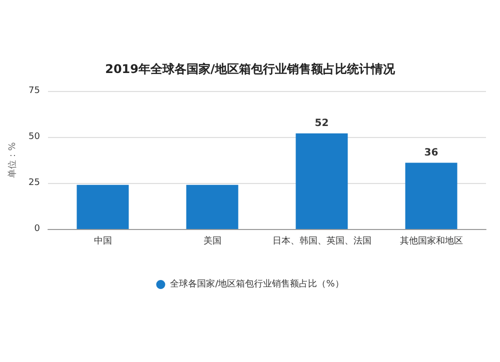 The width and height of the screenshot is (500, 362). What do you see at coordinates (34, 137) in the screenshot?
I see `y-tick-label: 50` at bounding box center [34, 137].